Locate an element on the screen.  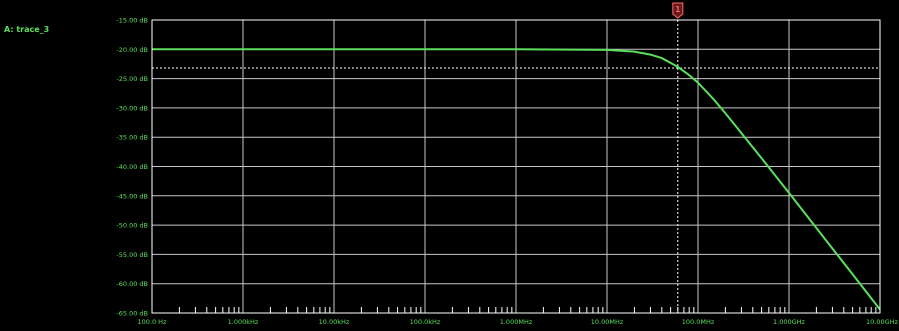
y-tick-label: -15.00 dB is located at coordinates (132, 21).